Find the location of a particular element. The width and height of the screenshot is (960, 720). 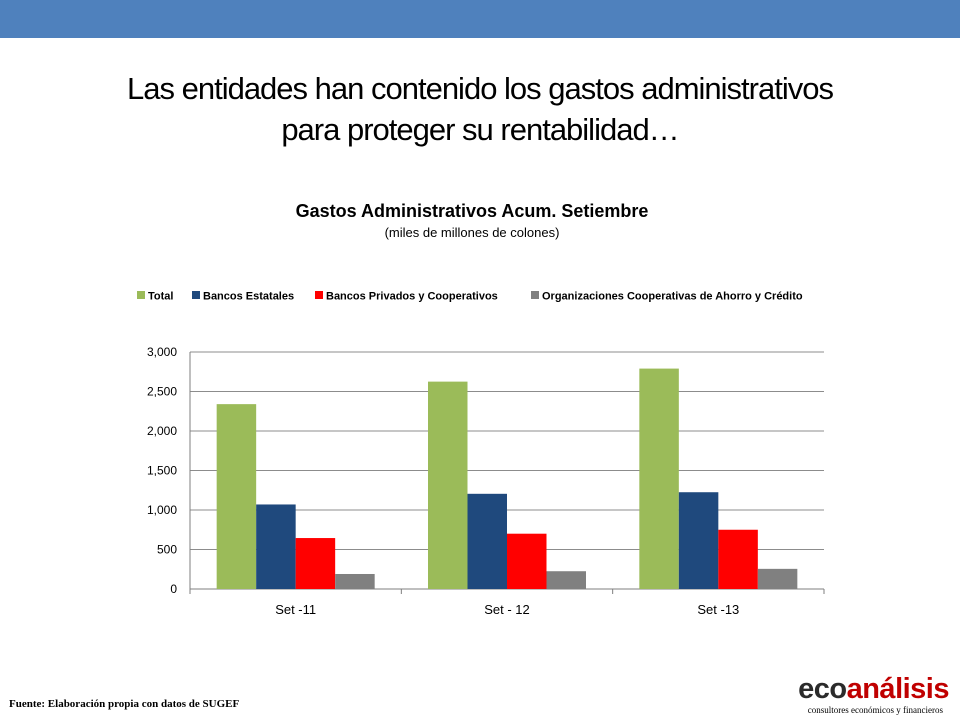

y-tick-label: 3,000 is located at coordinates (162, 352).